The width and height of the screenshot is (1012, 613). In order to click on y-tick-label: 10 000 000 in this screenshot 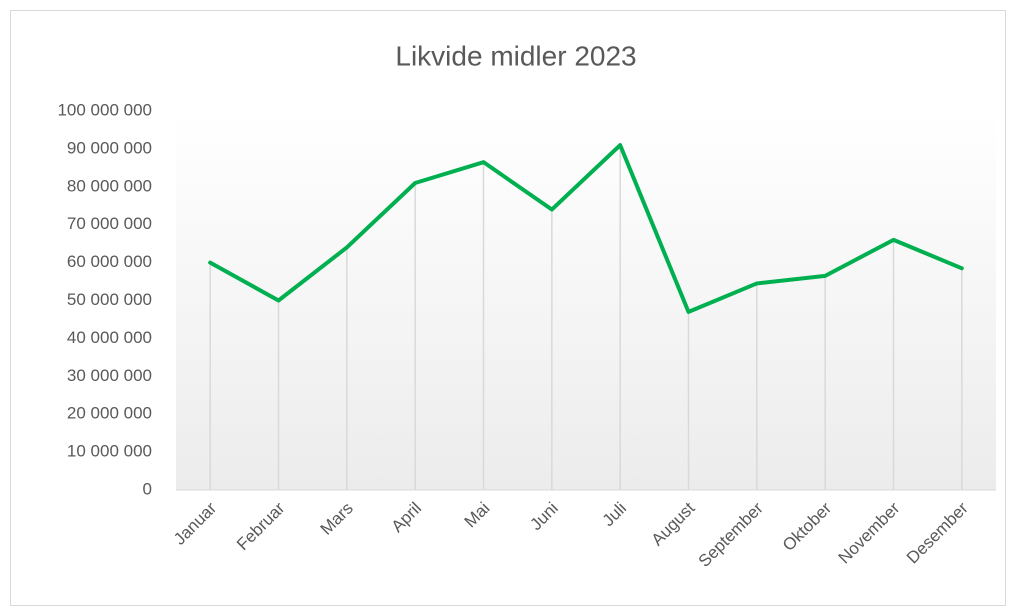, I will do `click(109, 451)`.